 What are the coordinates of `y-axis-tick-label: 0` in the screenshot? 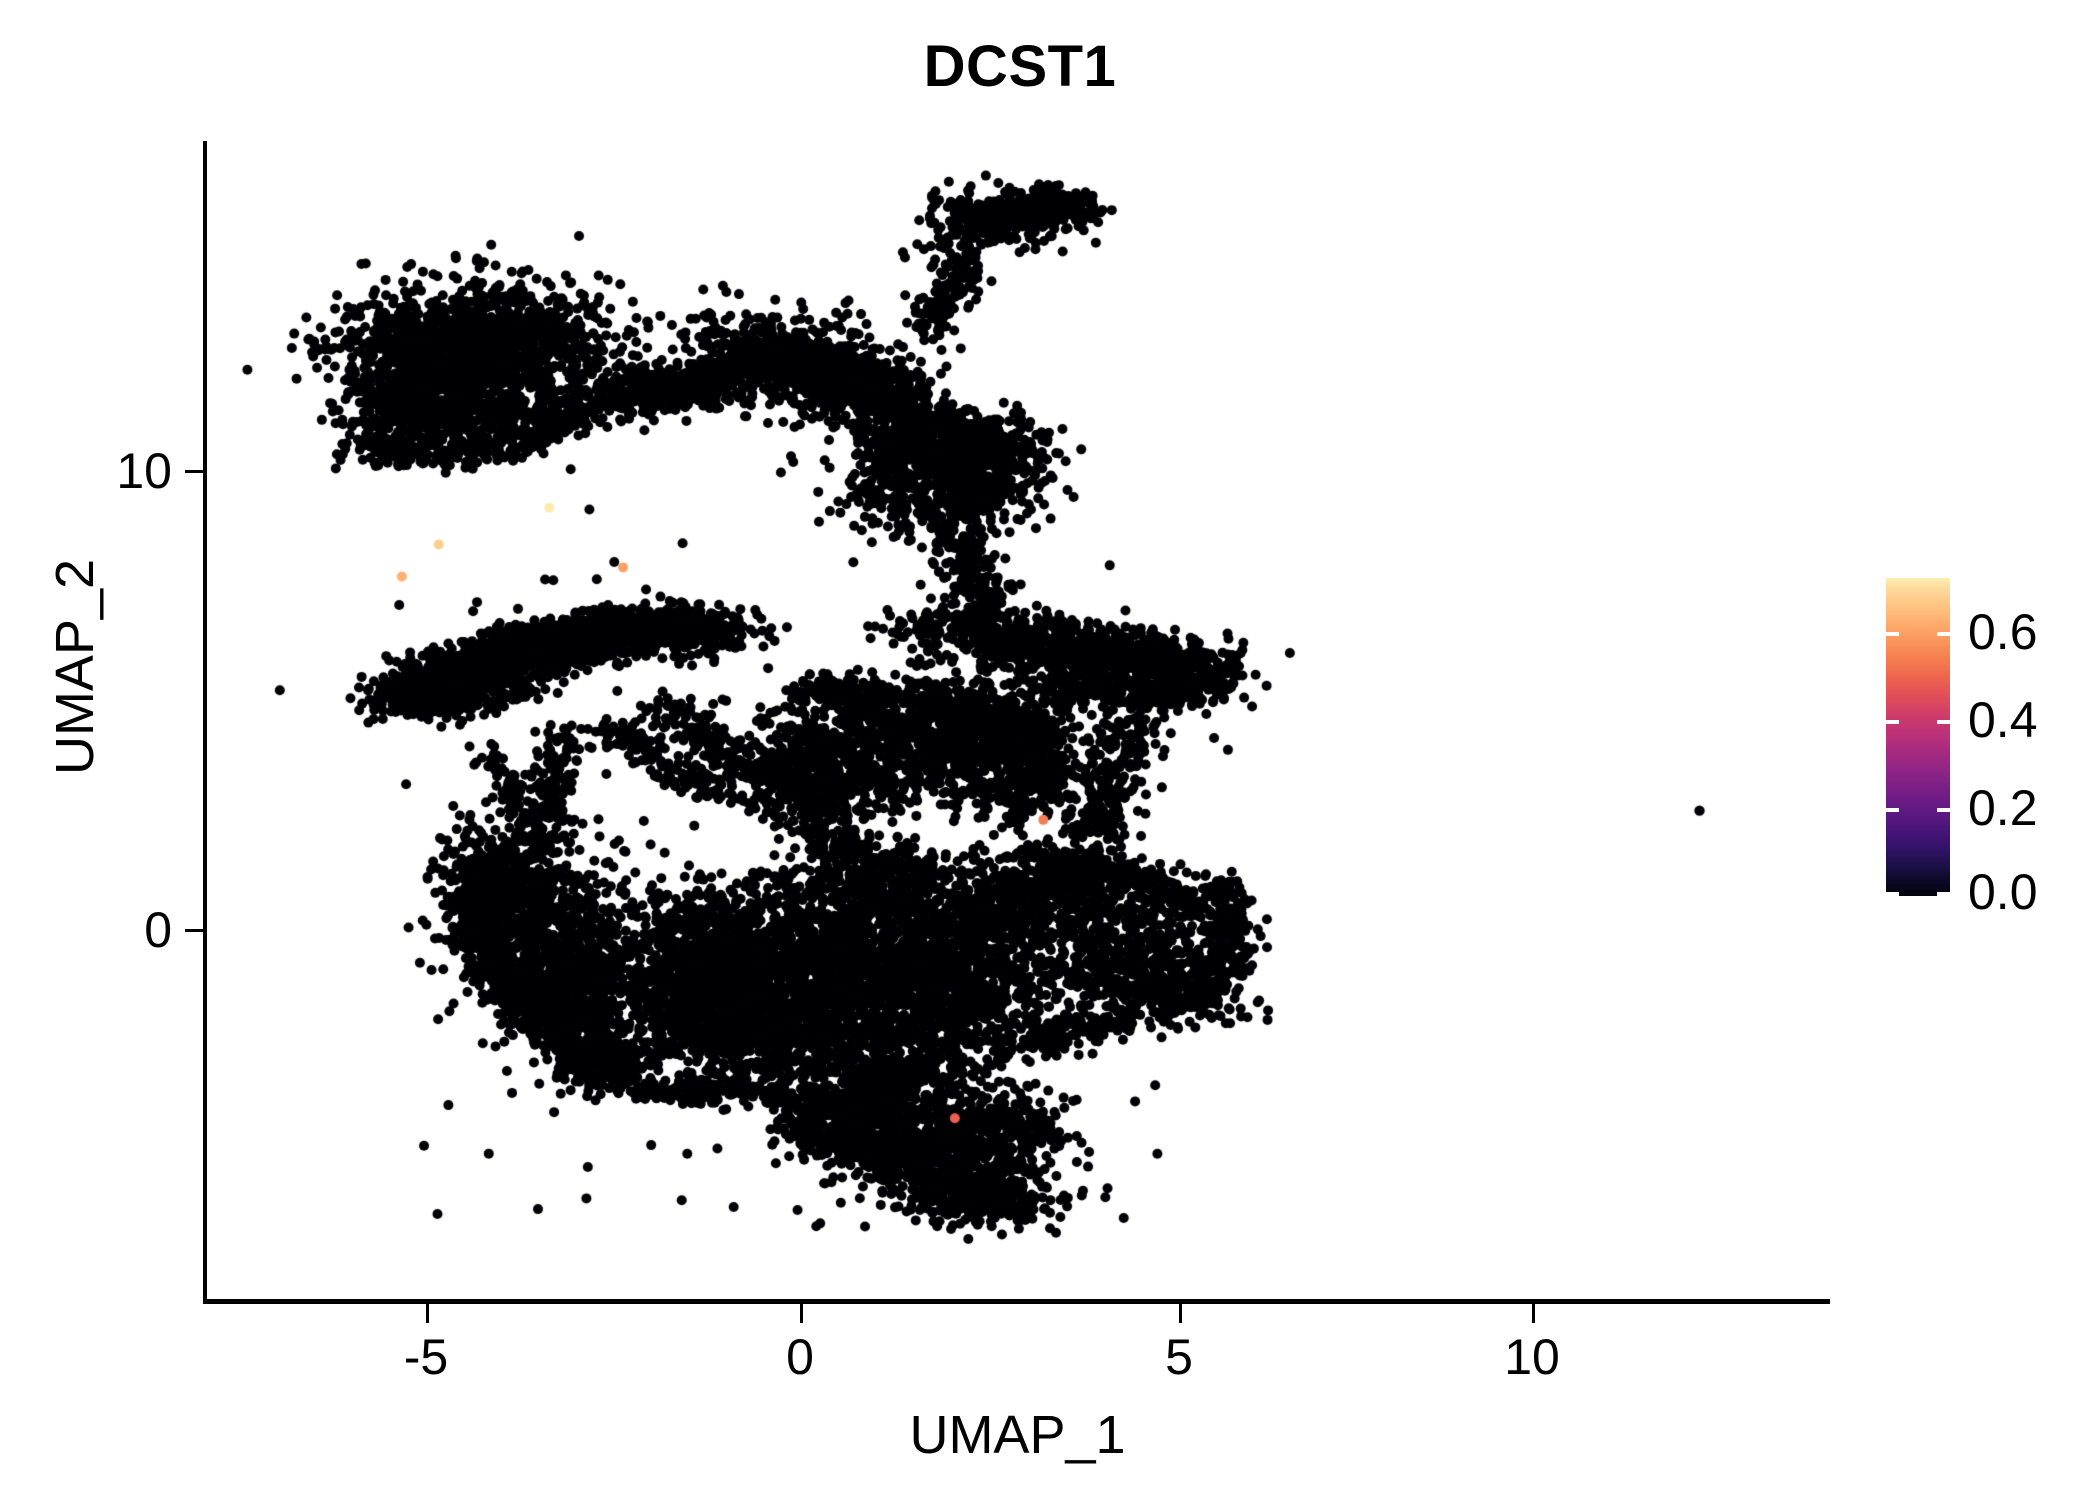 It's located at (158, 930).